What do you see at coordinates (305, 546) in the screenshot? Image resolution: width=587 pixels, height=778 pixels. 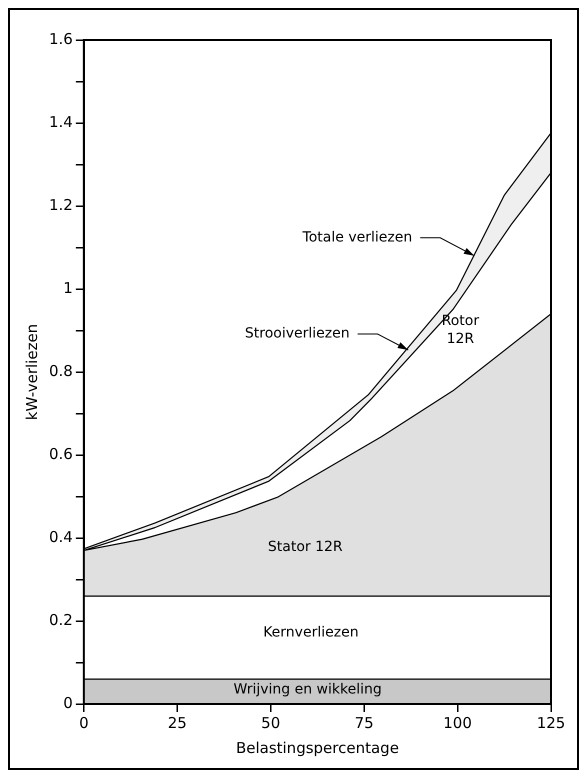 I see `annotation: Stator 12R` at bounding box center [305, 546].